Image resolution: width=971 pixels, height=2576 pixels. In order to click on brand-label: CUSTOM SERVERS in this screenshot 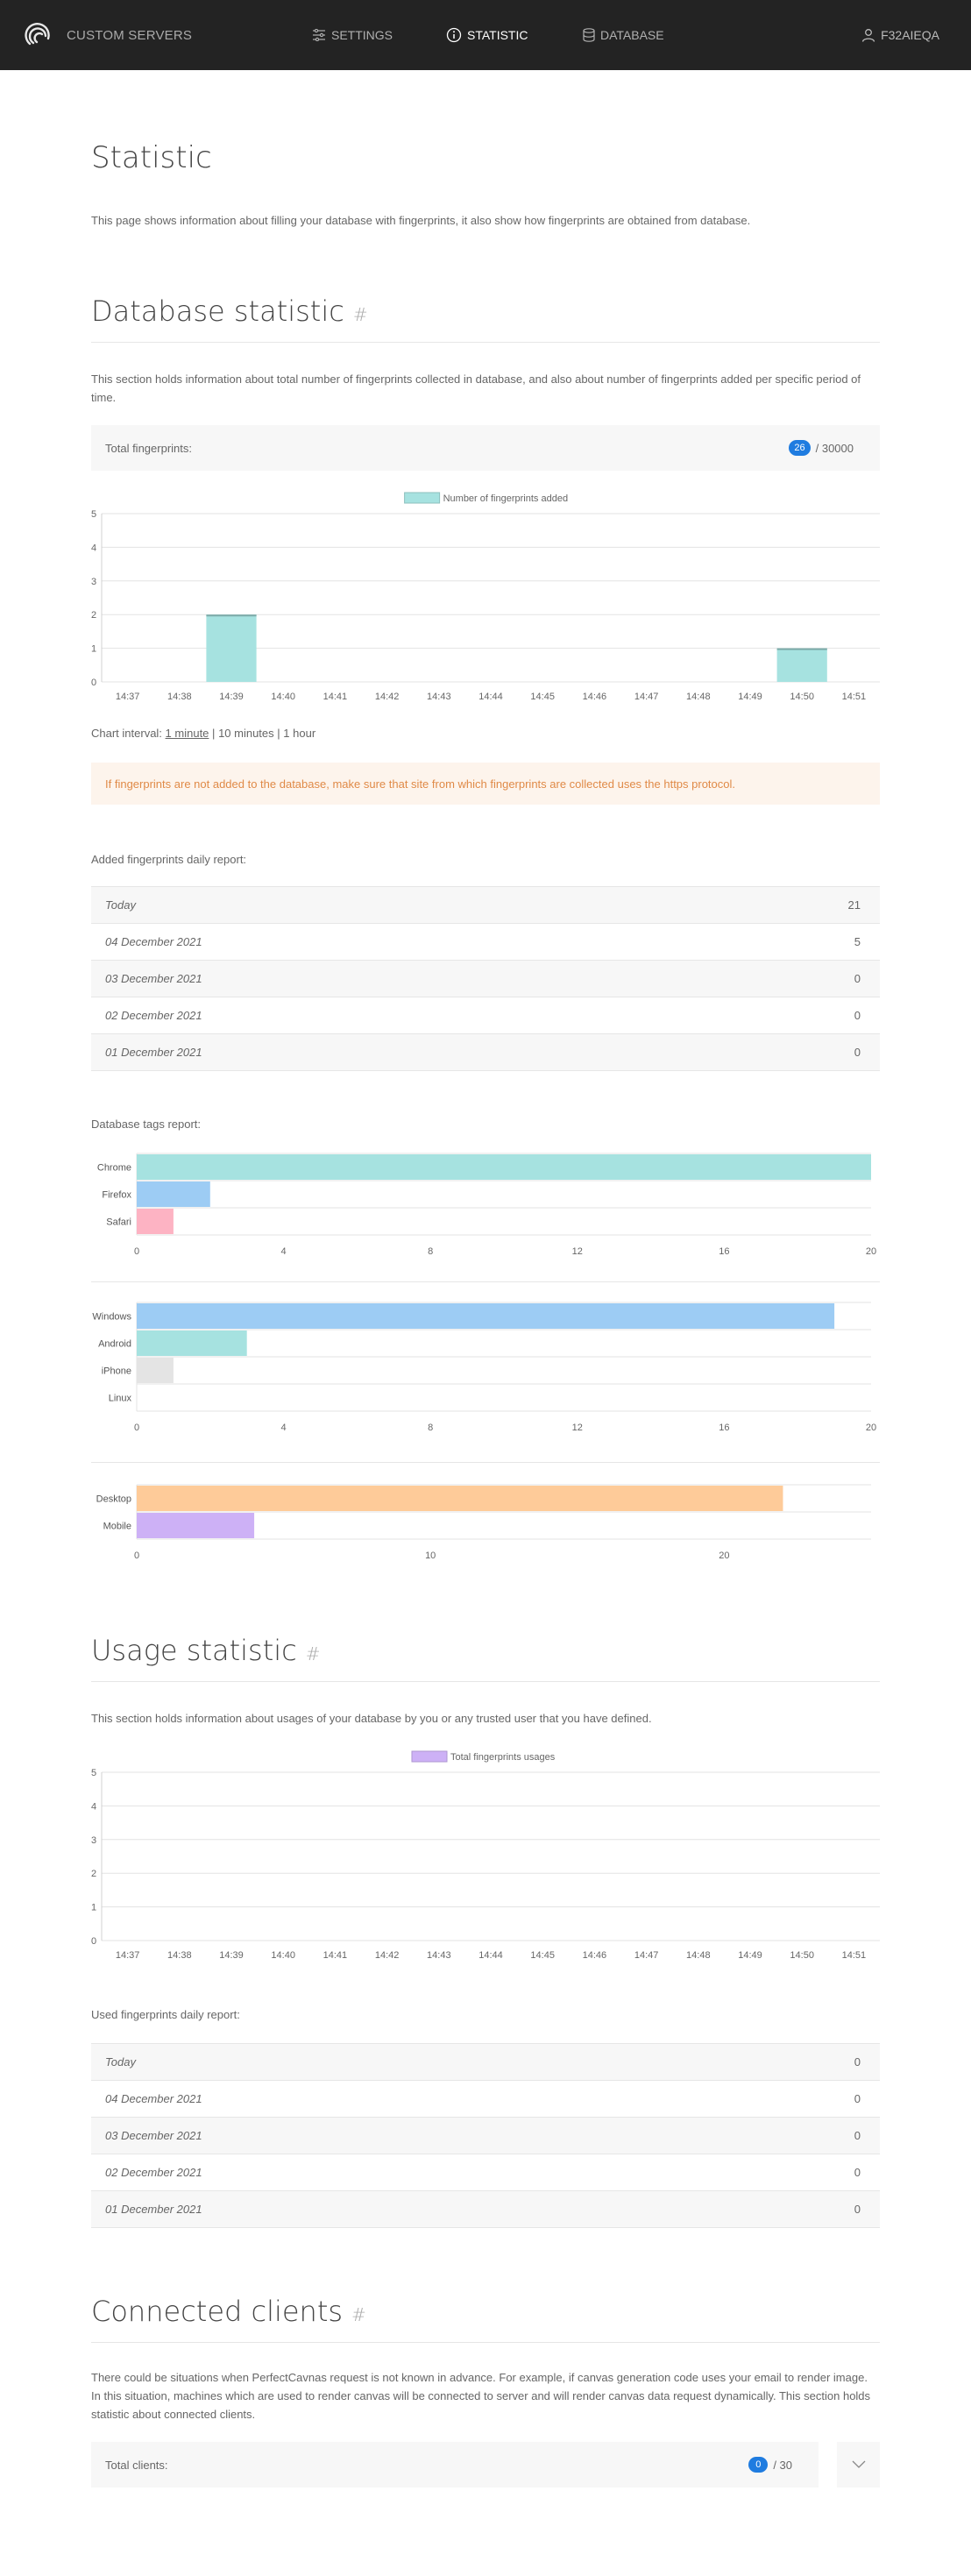, I will do `click(130, 35)`.